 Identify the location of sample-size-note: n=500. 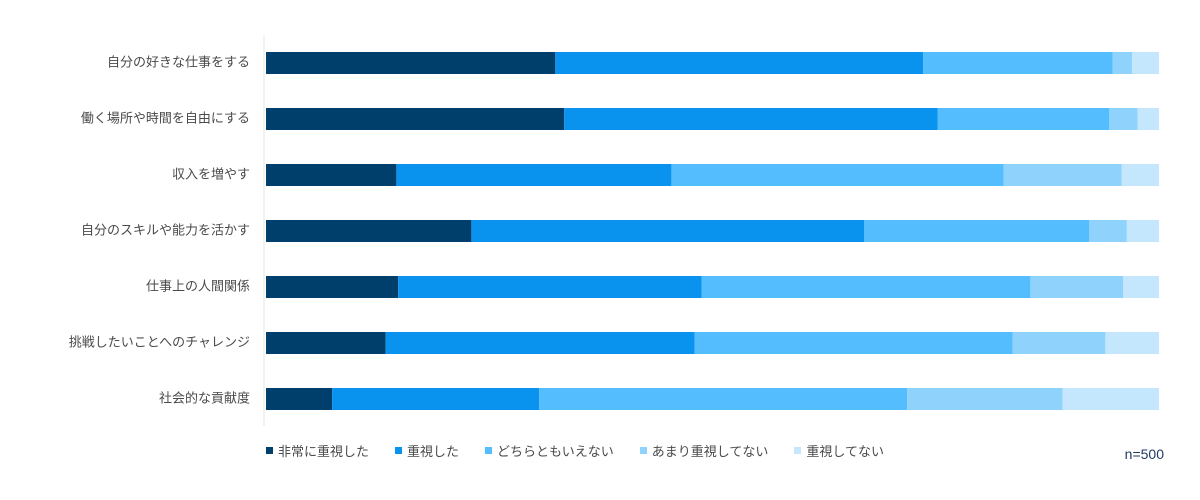
(1144, 454).